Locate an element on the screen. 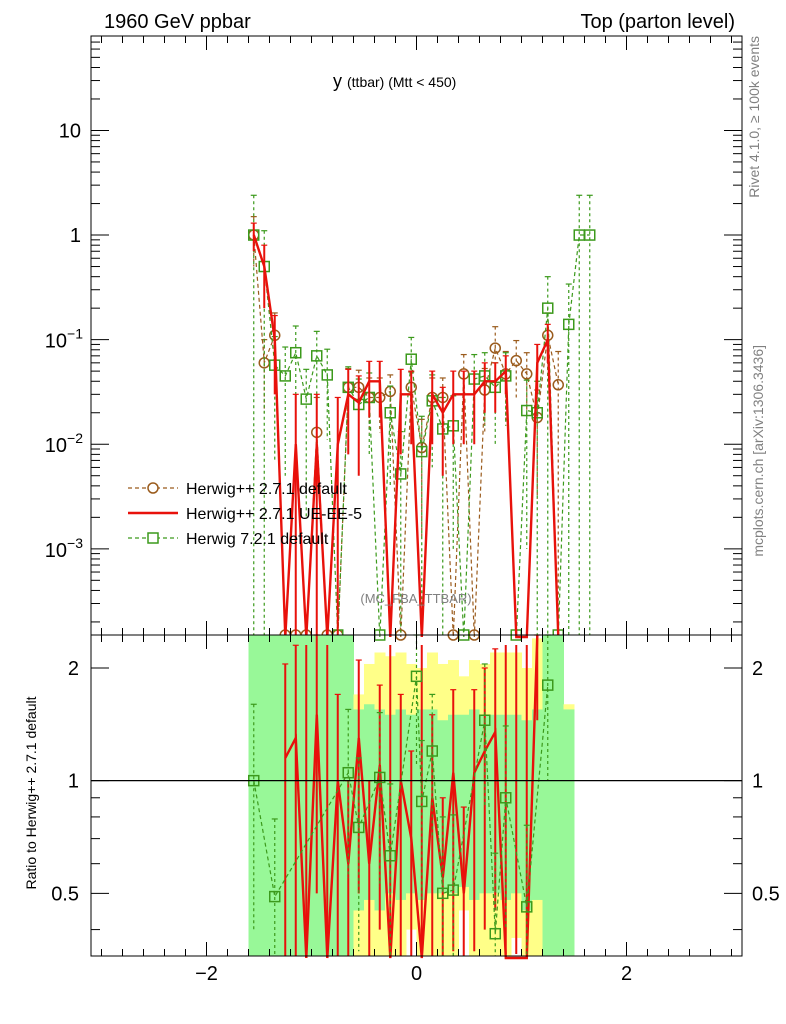 This screenshot has height=1024, width=786. ratio-ytick-label-left: 2 is located at coordinates (73, 669).